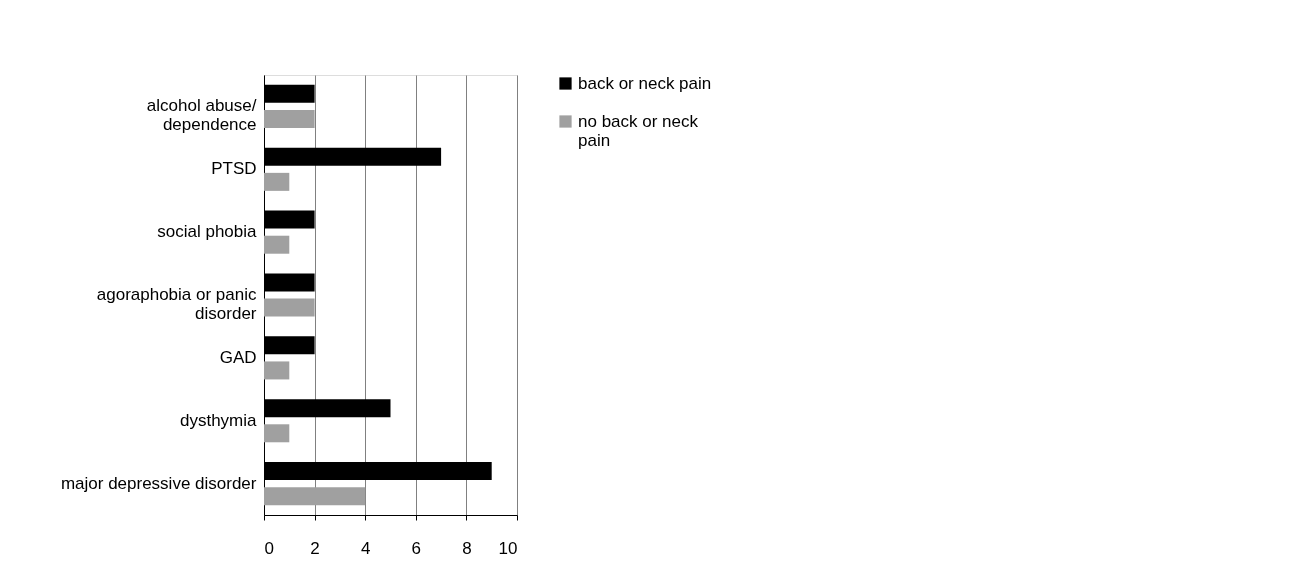 The image size is (1290, 581). Describe the element at coordinates (238, 357) in the screenshot. I see `y-tick-label: GAD` at that location.